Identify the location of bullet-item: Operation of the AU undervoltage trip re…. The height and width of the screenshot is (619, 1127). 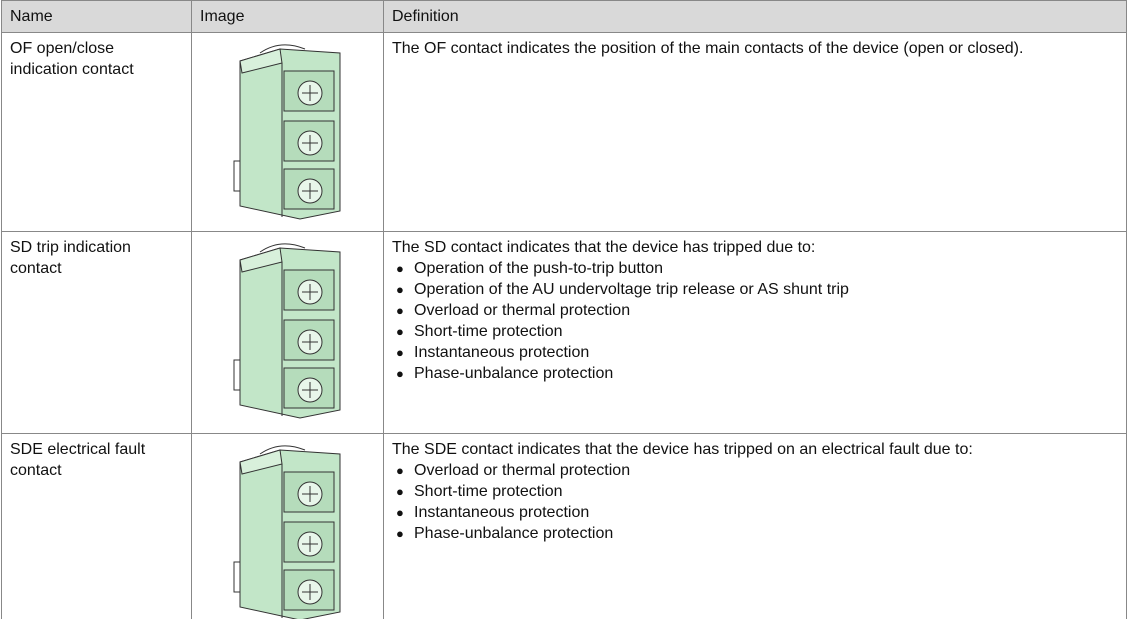
(757, 289).